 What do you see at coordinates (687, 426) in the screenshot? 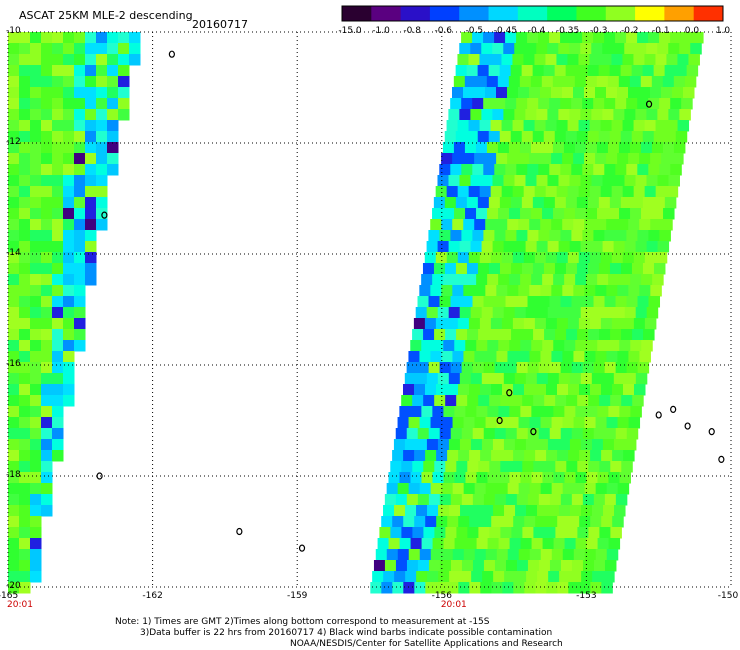
I see `island-outline` at bounding box center [687, 426].